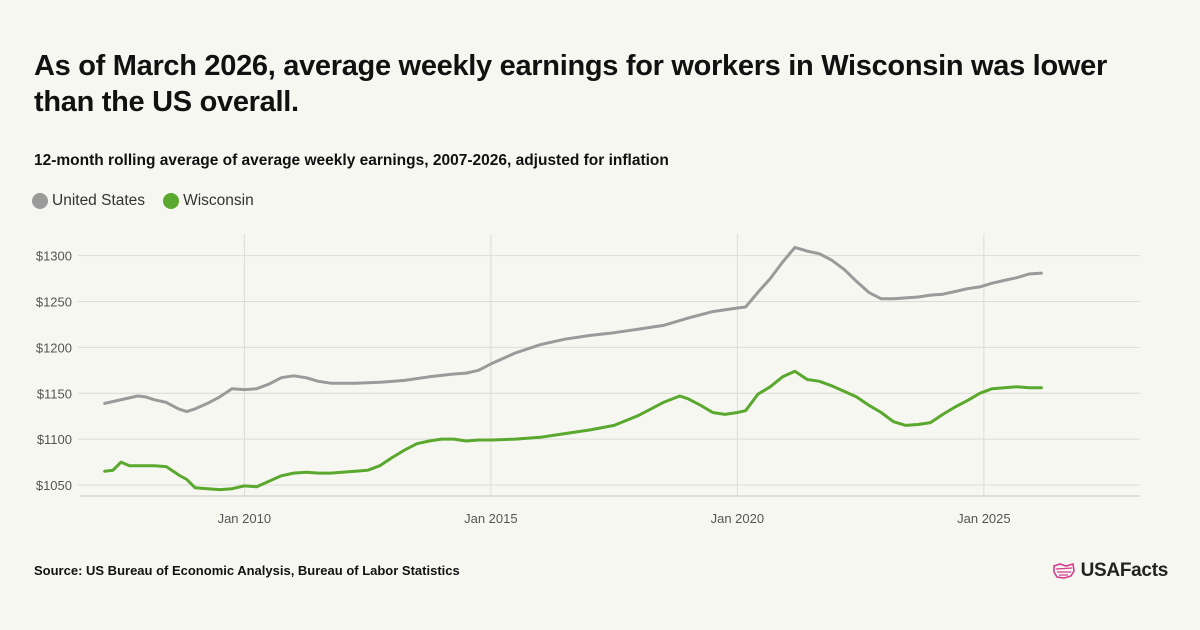 Image resolution: width=1200 pixels, height=630 pixels. Describe the element at coordinates (245, 518) in the screenshot. I see `x-tick-label: Jan 2010` at that location.